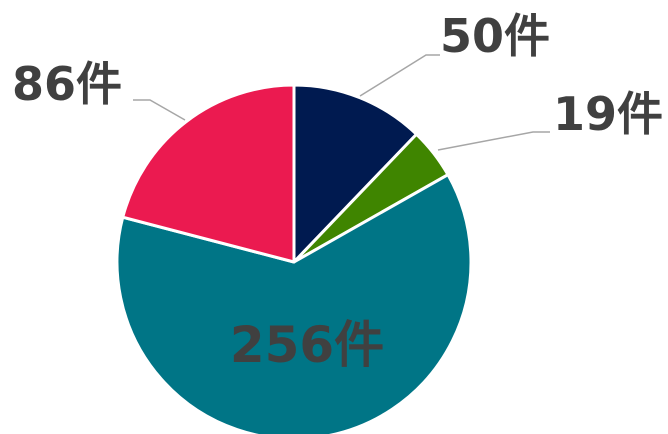 The image size is (668, 434). I want to click on data-label: 256件, so click(307, 345).